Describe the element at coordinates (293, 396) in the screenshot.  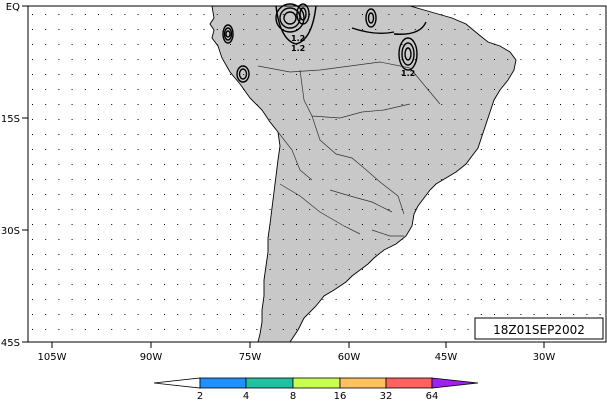
I see `colorbar-label: 8` at that location.